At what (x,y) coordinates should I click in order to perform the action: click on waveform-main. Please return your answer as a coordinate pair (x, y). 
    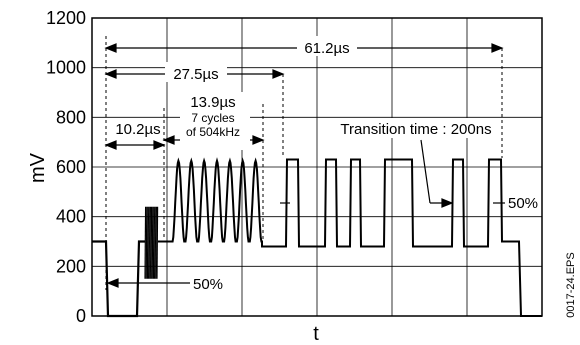
    Looking at the image, I should click on (118, 279).